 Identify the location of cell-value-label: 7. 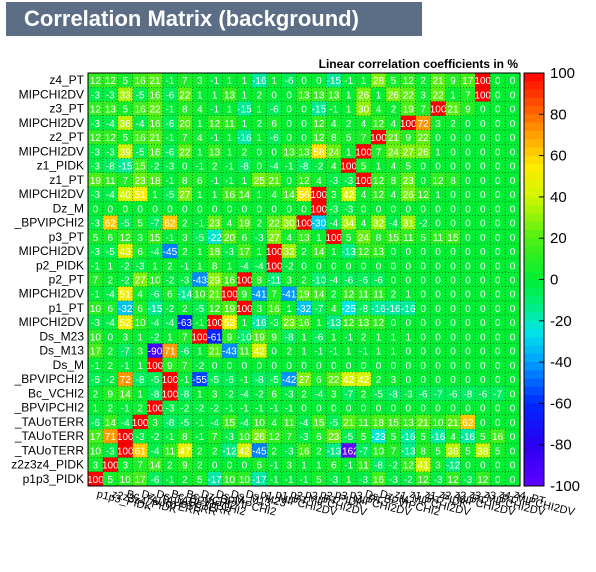
(379, 152).